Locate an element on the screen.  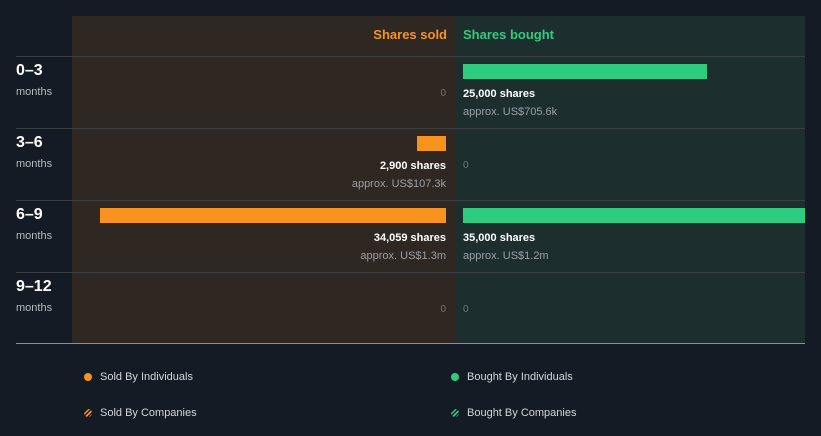
bought-companies-swatch-icon is located at coordinates (455, 413).